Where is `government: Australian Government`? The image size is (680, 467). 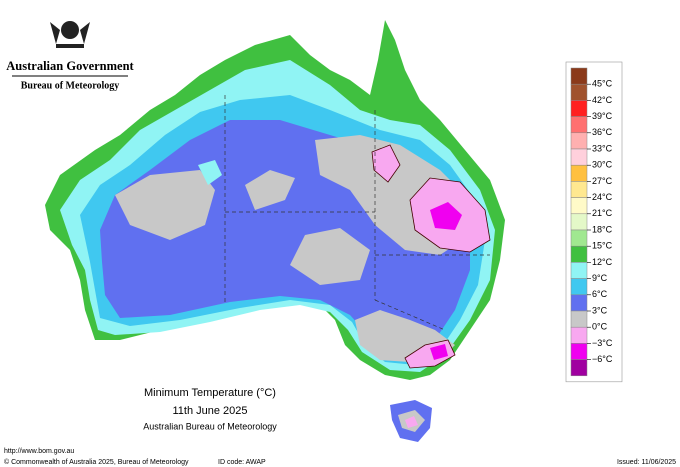 government: Australian Government is located at coordinates (70, 66).